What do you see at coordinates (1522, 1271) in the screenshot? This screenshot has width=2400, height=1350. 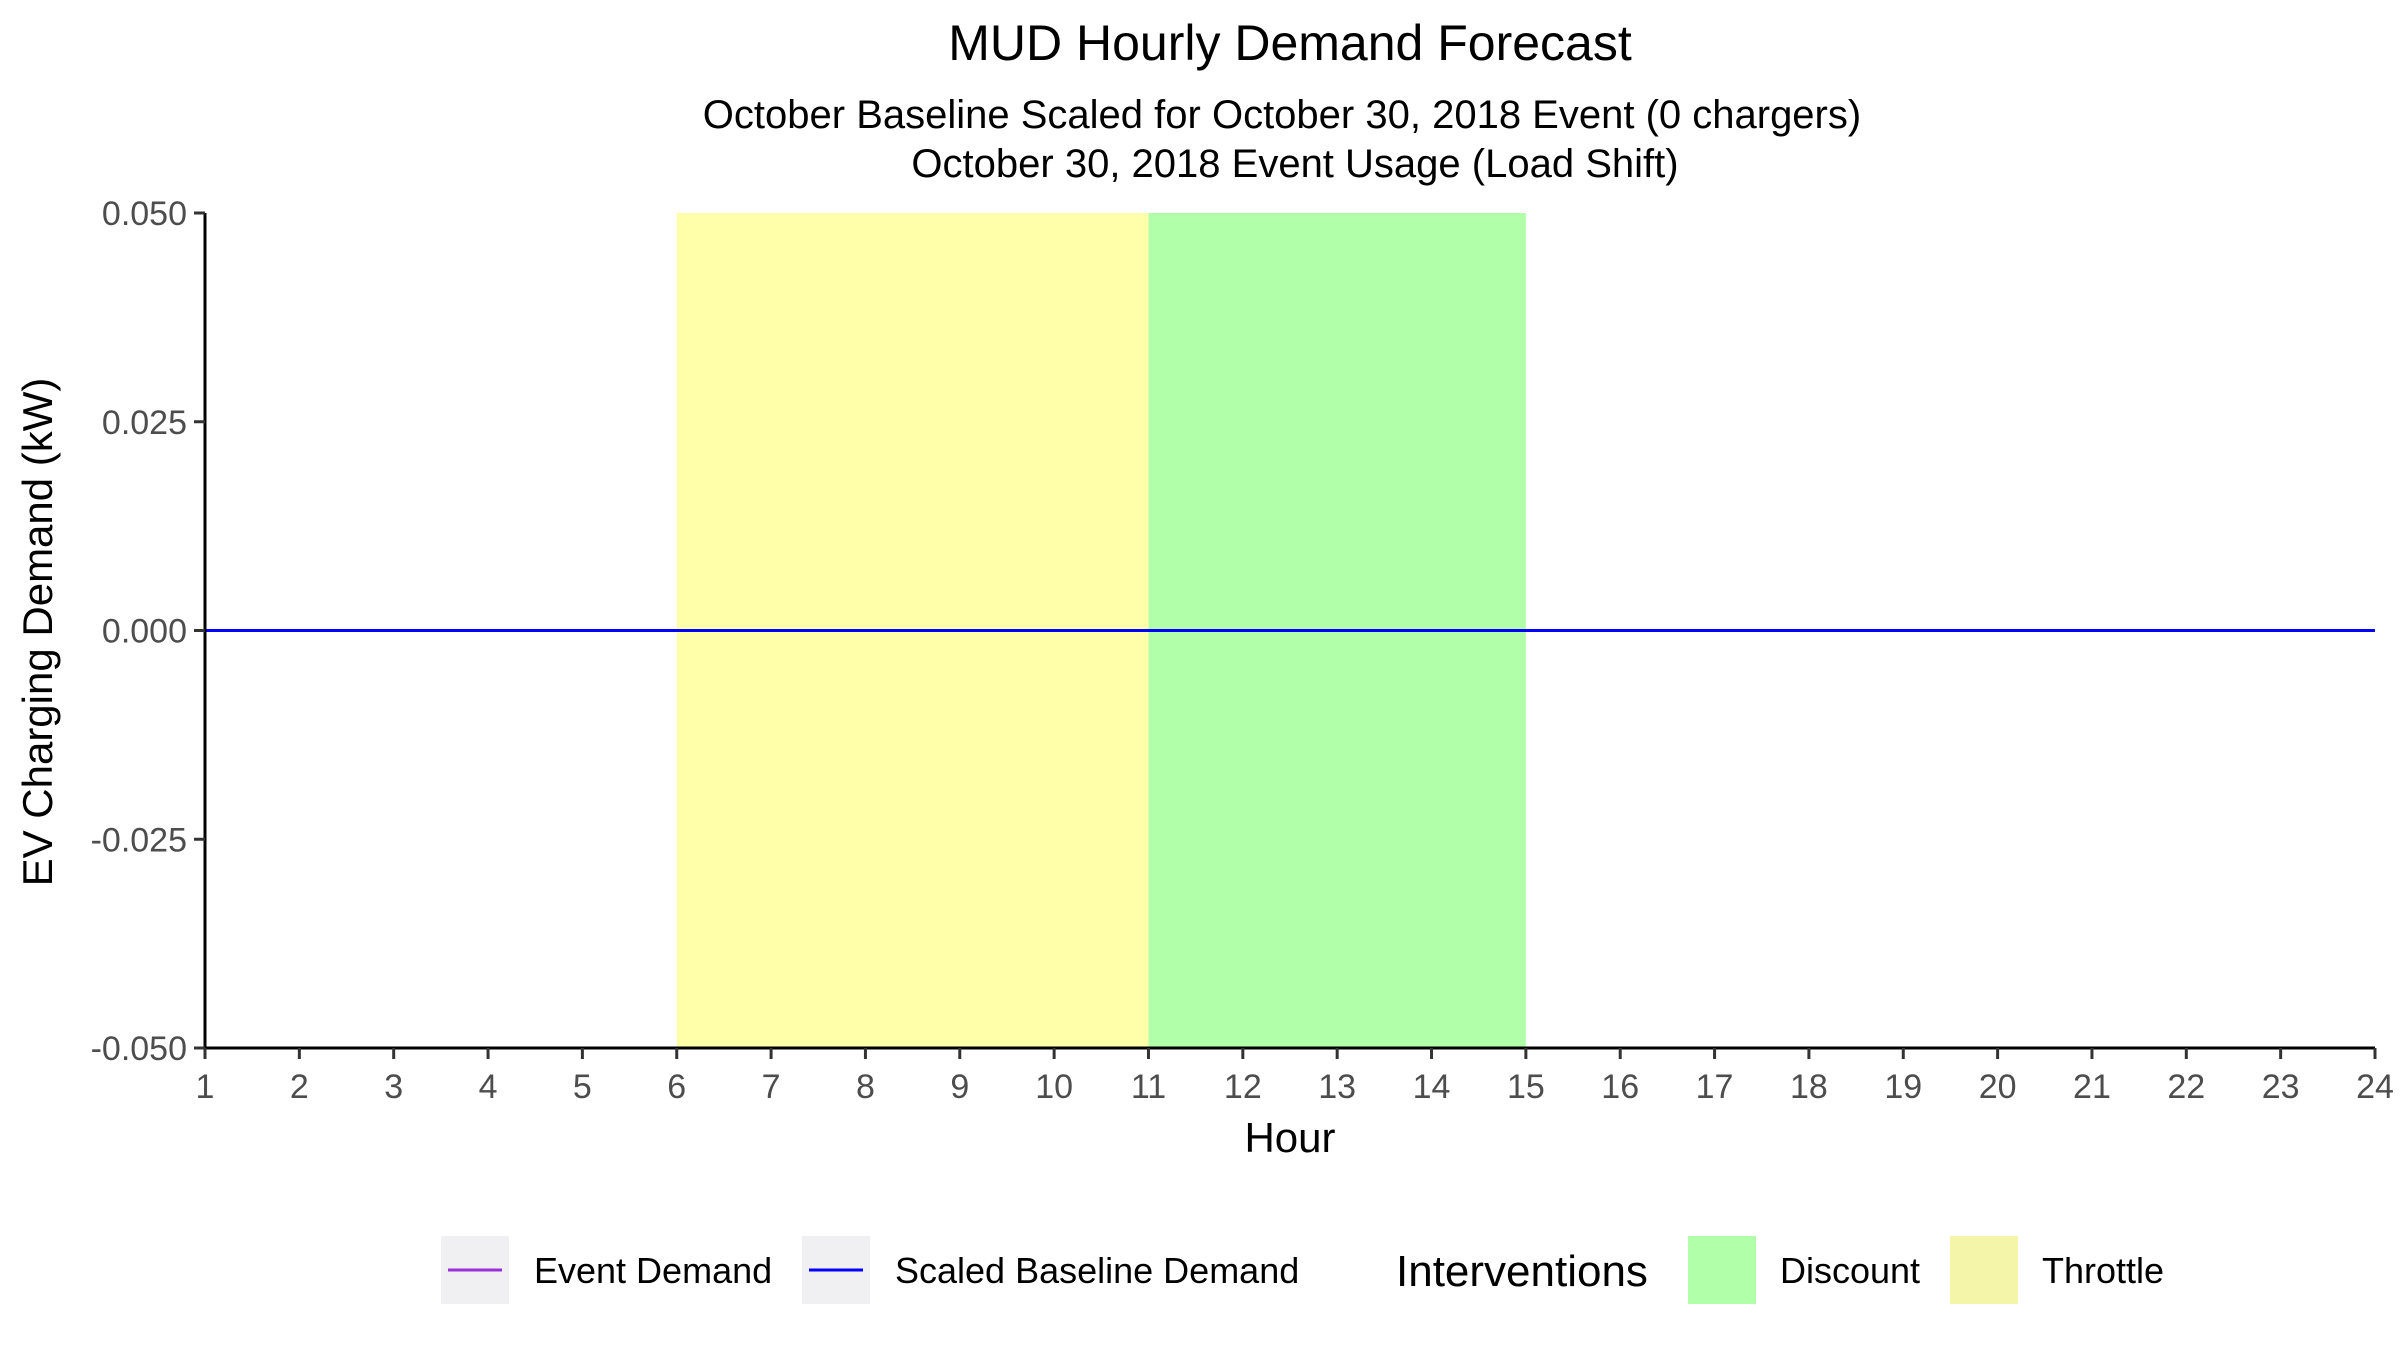 I see `legend-title-interventions: Interventions` at bounding box center [1522, 1271].